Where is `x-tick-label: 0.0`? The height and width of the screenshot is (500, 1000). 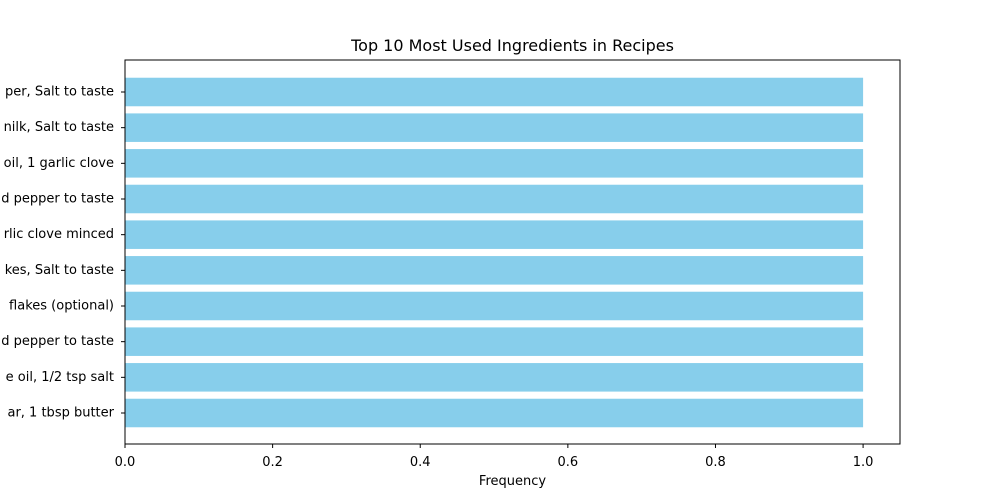 x-tick-label: 0.0 is located at coordinates (125, 462).